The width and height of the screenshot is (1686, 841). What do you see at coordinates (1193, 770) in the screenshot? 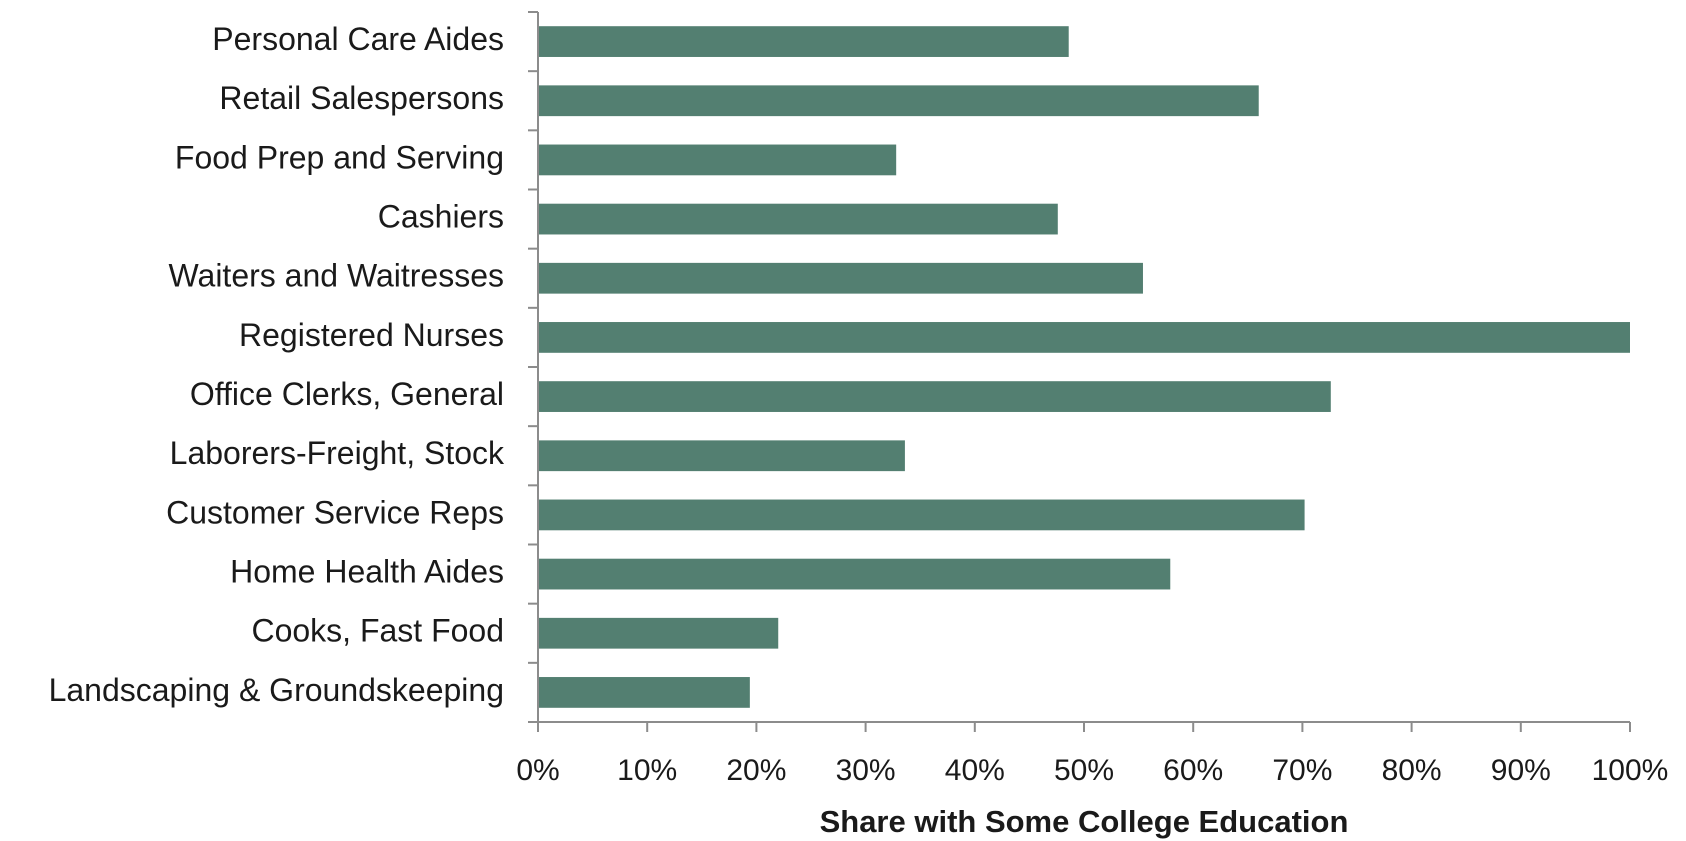
I see `x-tick-label: 60%` at bounding box center [1193, 770].